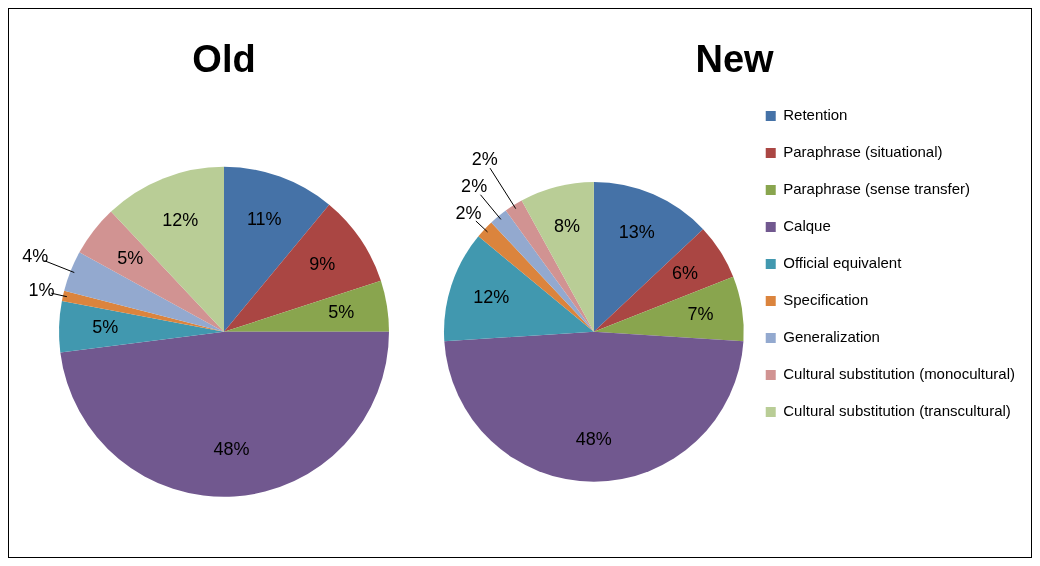 This screenshot has height=566, width=1040. I want to click on legend-label: Generalization, so click(831, 337).